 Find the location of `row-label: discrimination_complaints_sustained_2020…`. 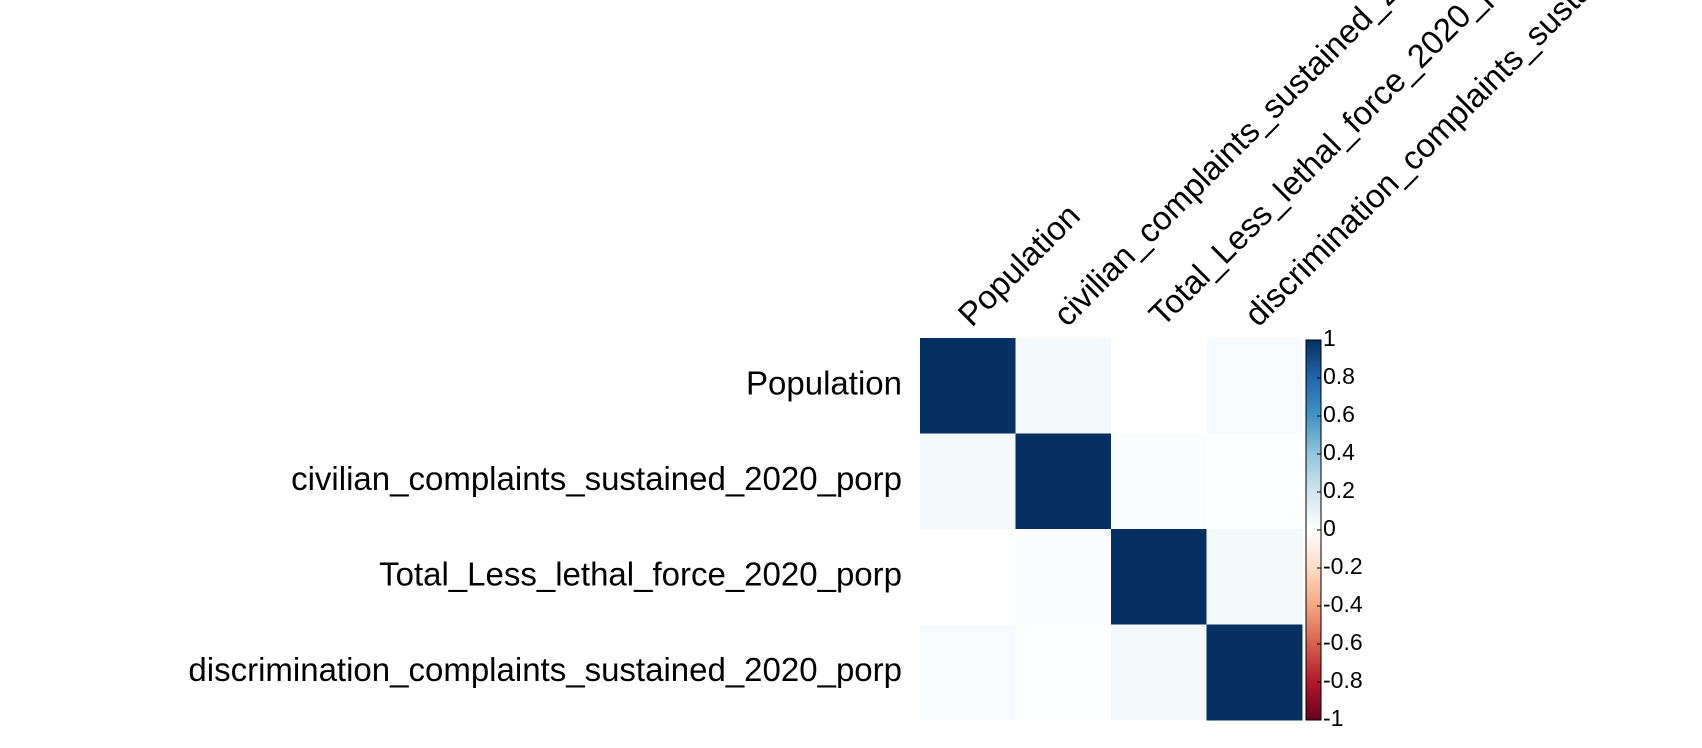

row-label: discrimination_complaints_sustained_2020… is located at coordinates (545, 669).